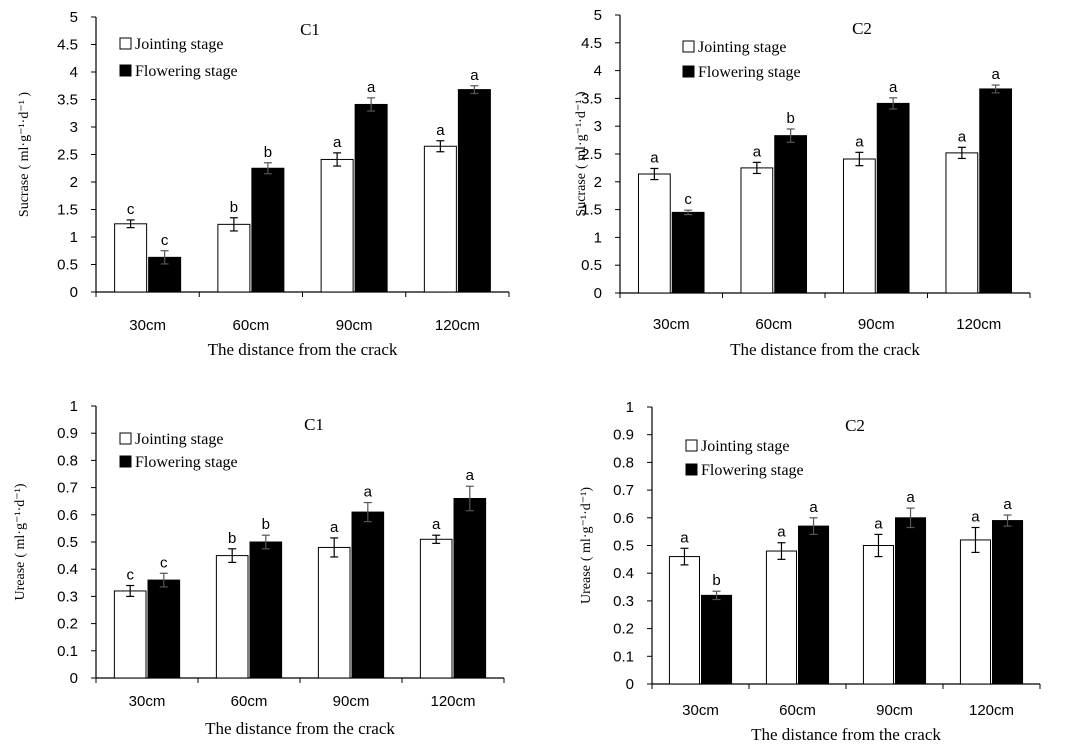  I want to click on y-tick-label: 0.7, so click(67, 488).